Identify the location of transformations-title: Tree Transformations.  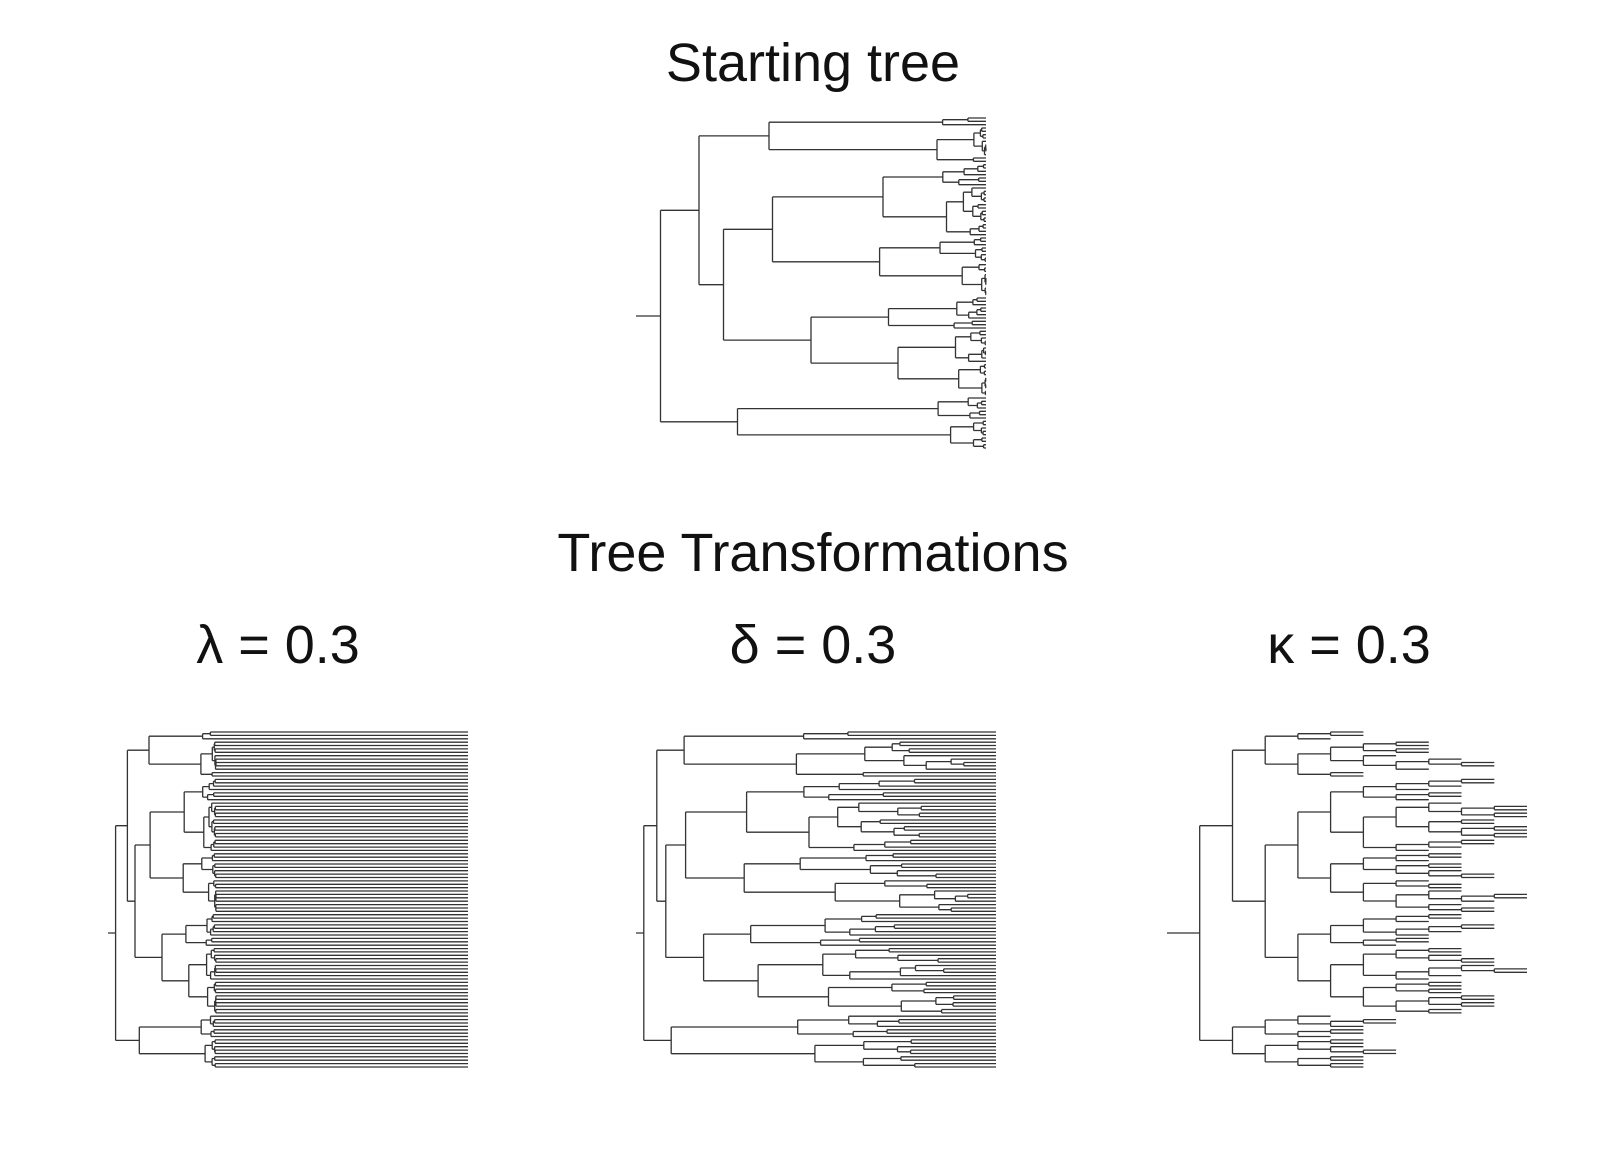
(813, 553).